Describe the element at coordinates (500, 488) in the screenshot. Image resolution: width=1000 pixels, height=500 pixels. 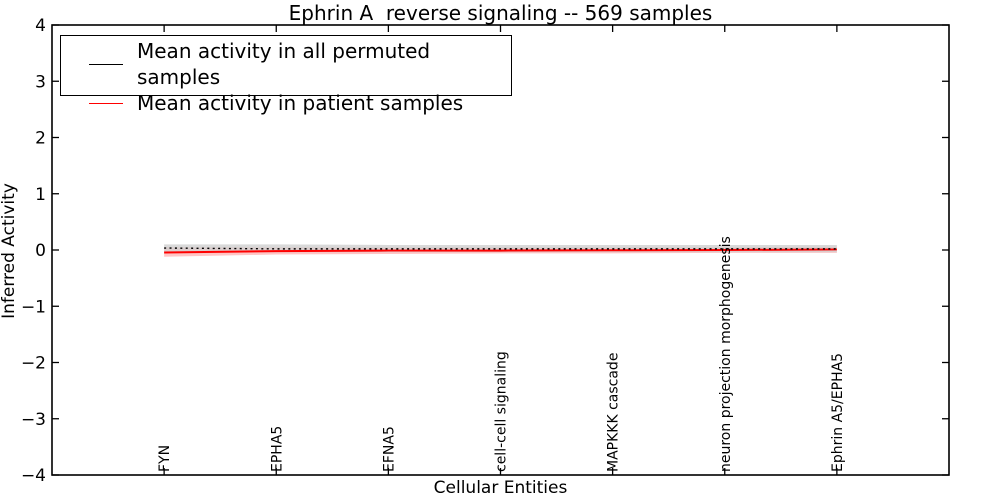
I see `x-axis-label: Cellular Entities` at that location.